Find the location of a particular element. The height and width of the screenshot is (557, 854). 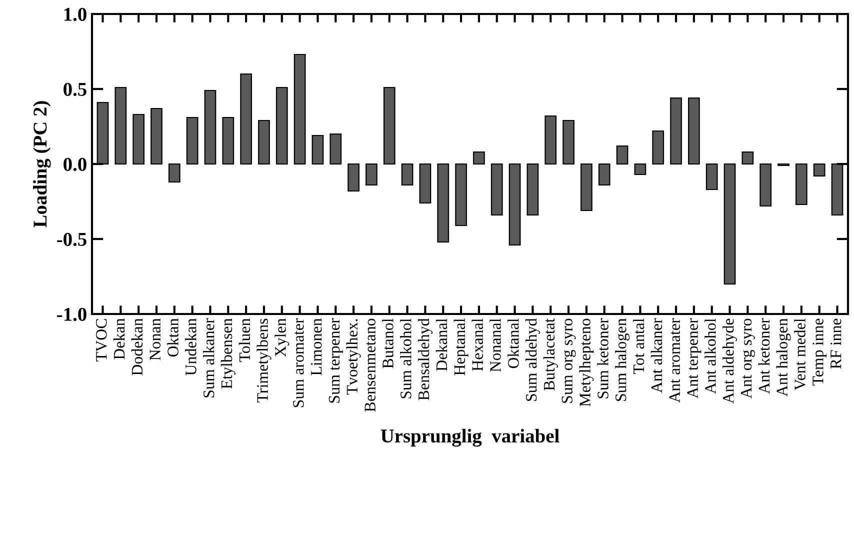

x-tick-label: Sum org syro is located at coordinates (569, 360).